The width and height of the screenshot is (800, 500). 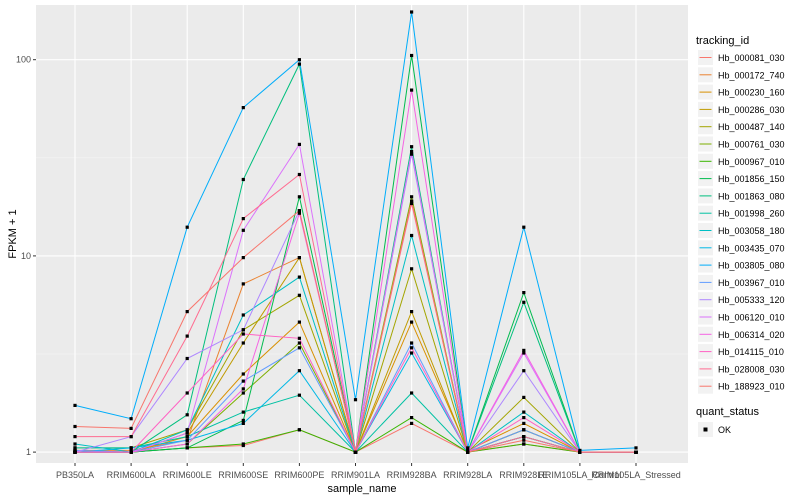 I want to click on legend-entry-label: Hb_003435_070, so click(x=751, y=248).